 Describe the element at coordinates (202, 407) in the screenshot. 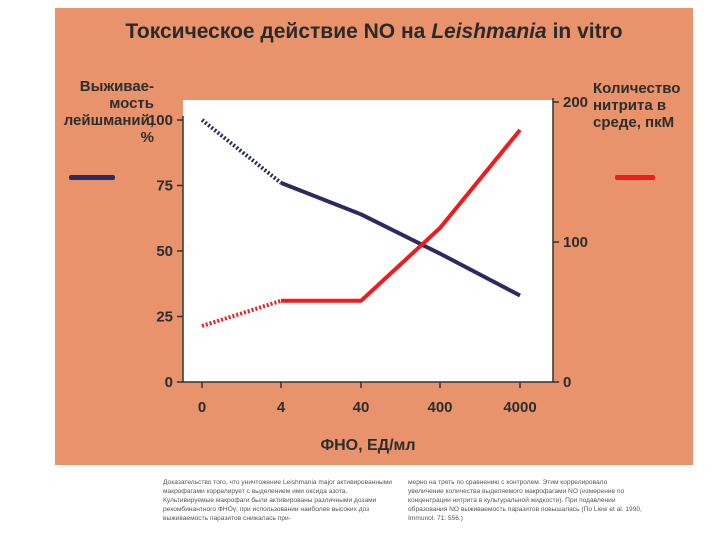

I see `x-tick-label-0: 0` at that location.